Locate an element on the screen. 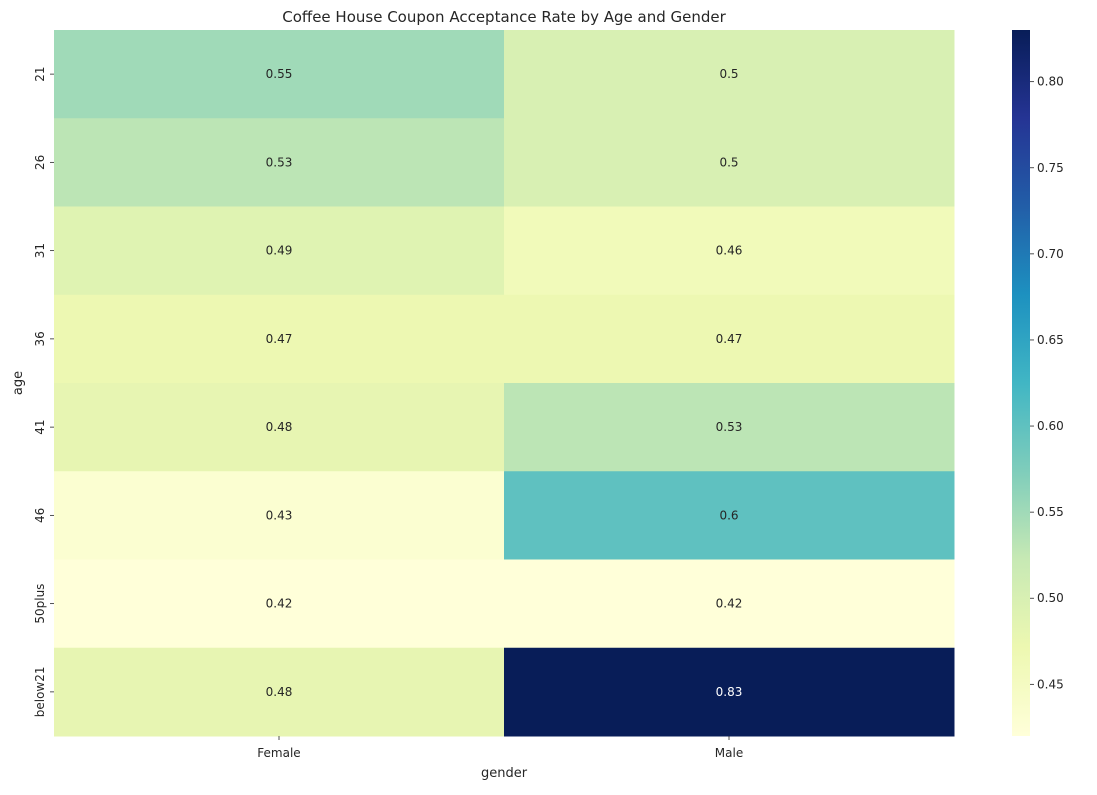 The height and width of the screenshot is (795, 1097). y-tick-label: 36 is located at coordinates (40, 338).